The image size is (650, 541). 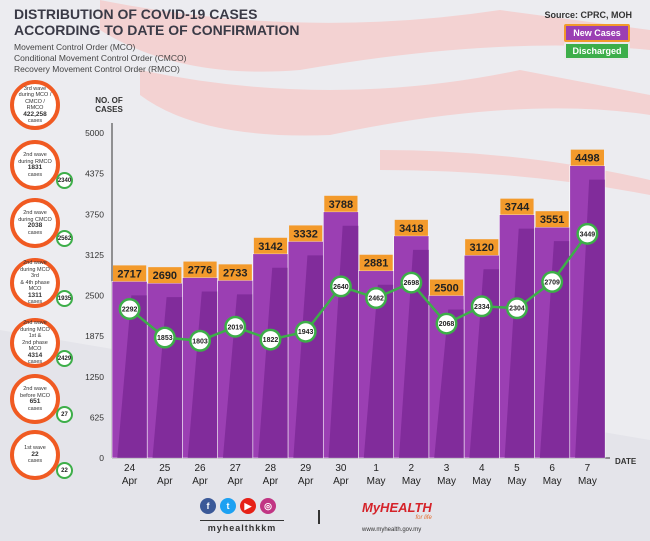 What do you see at coordinates (482, 468) in the screenshot?
I see `x-tick-label-day: 4` at bounding box center [482, 468].